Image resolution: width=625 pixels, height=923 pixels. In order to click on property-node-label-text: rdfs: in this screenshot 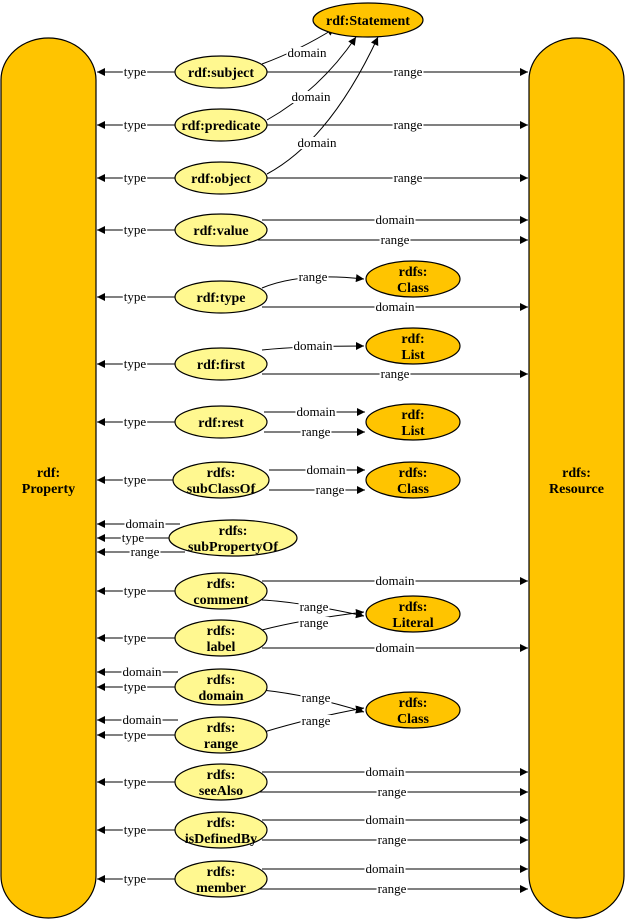, I will do `click(221, 631)`.